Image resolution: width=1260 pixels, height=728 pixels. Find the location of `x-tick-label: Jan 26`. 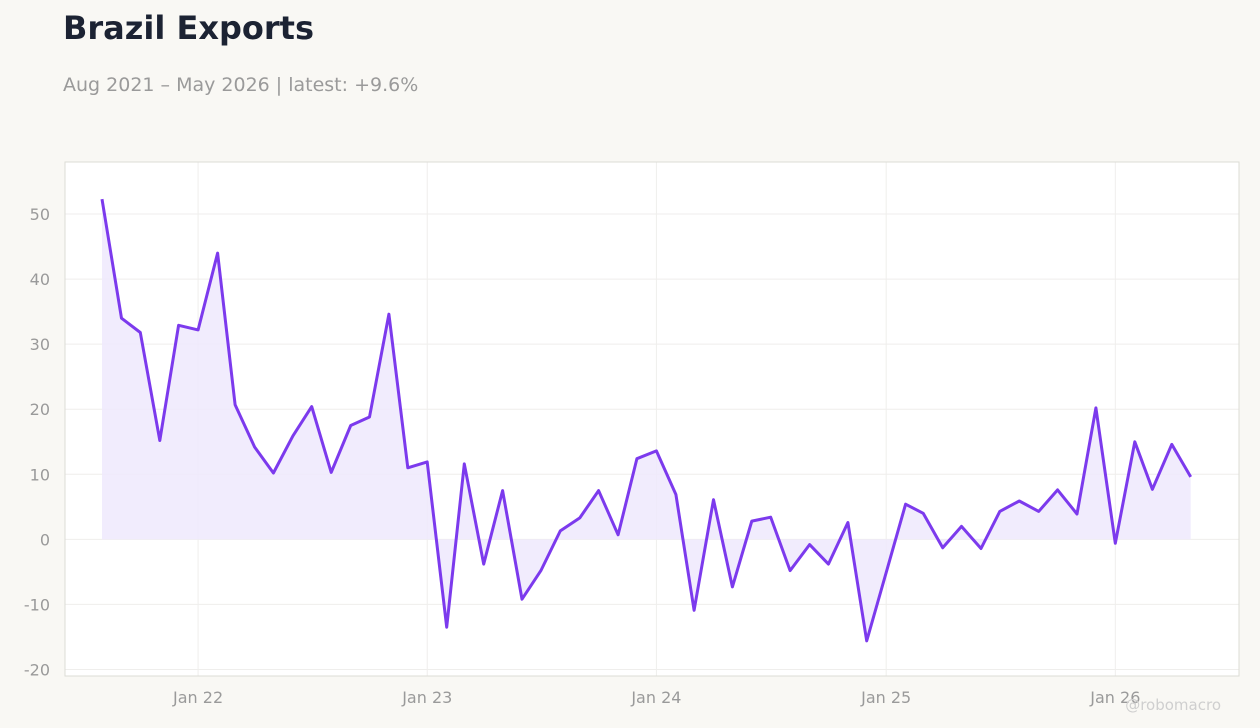

x-tick-label: Jan 26 is located at coordinates (1114, 697).